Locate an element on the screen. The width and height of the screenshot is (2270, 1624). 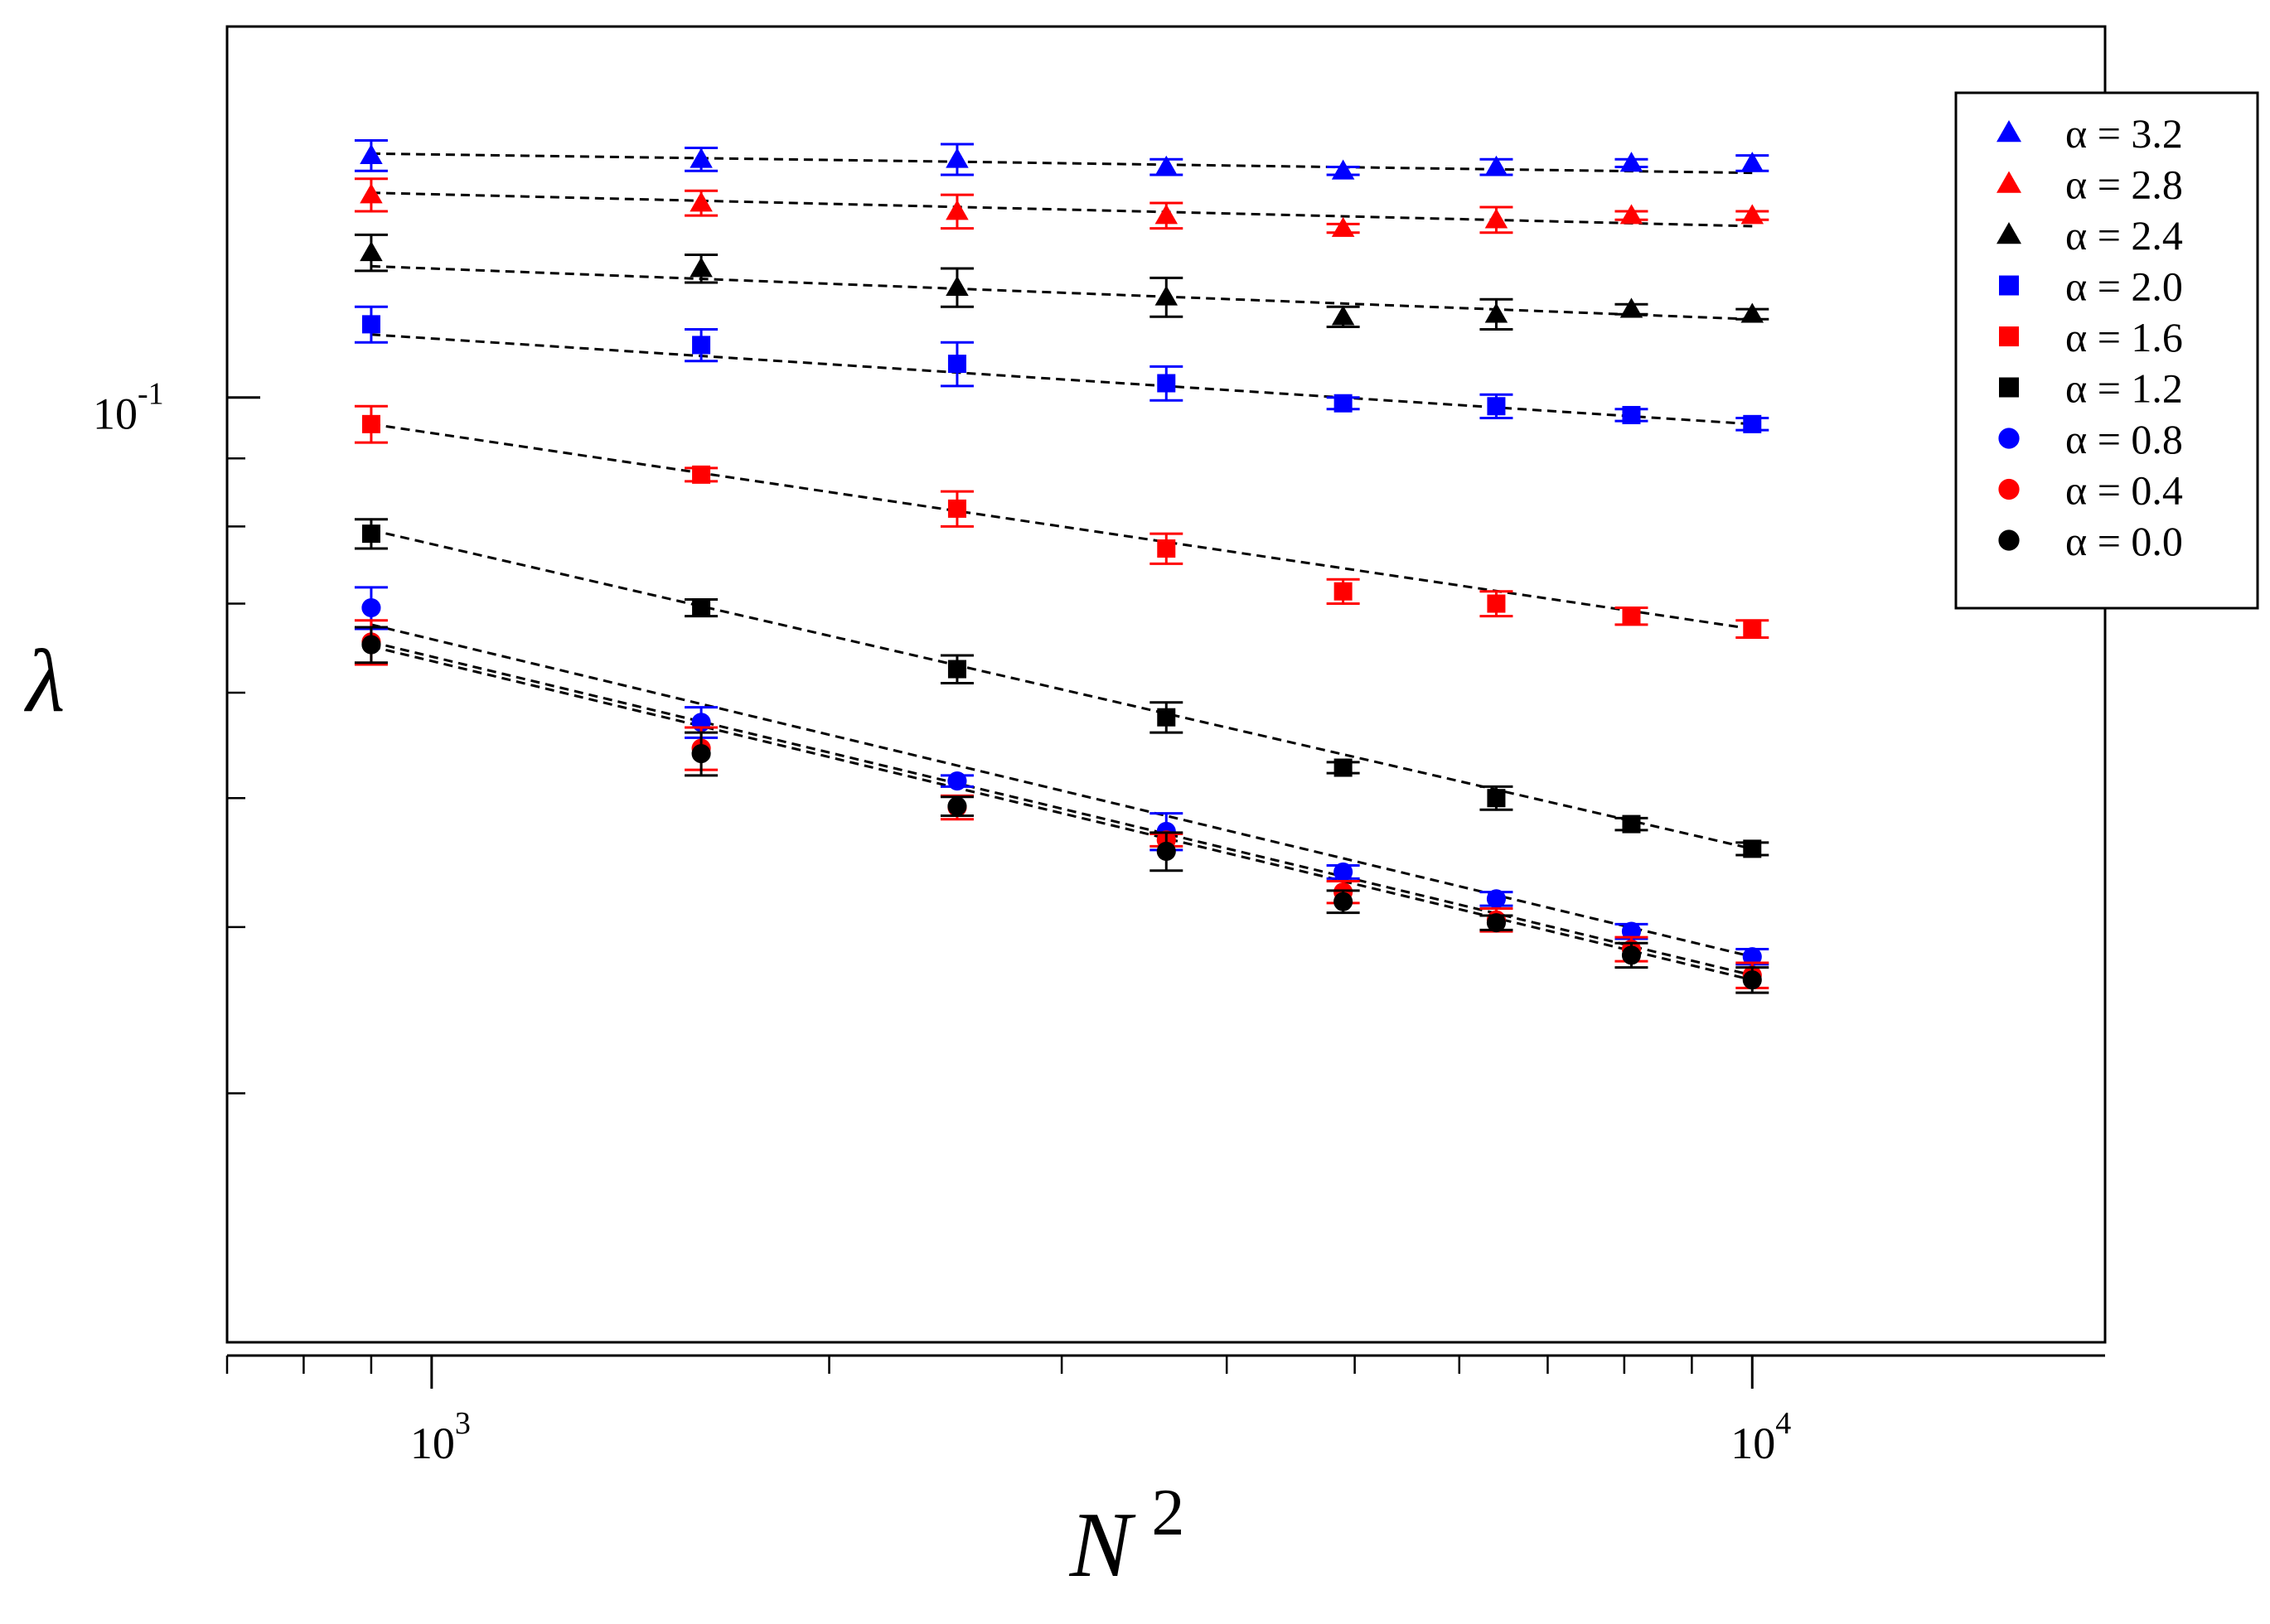
x-tick-label-0: 10³ is located at coordinates (440, 1437).